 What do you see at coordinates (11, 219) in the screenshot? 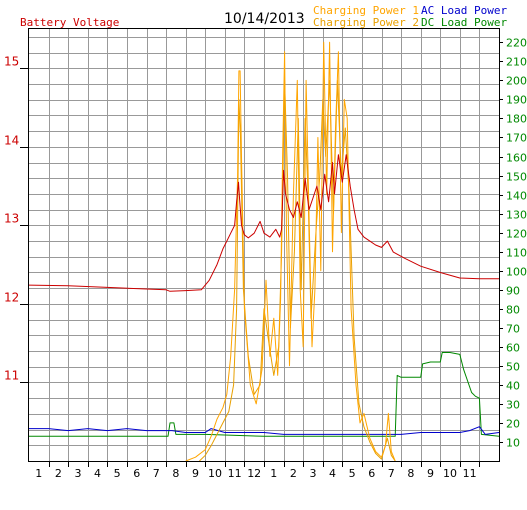
I see `left-tick-label: 13` at bounding box center [11, 219].